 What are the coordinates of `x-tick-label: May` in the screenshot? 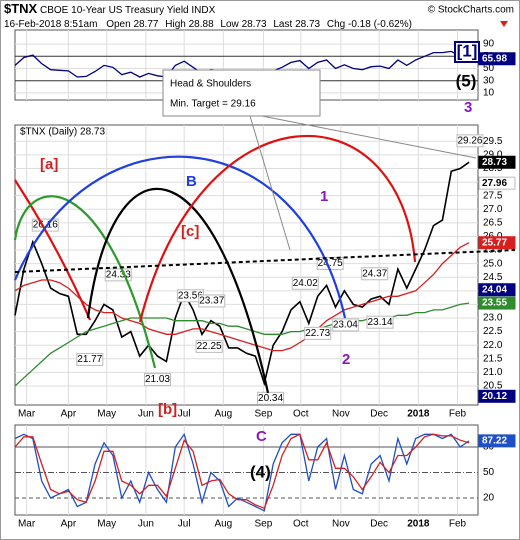 It's located at (106, 414).